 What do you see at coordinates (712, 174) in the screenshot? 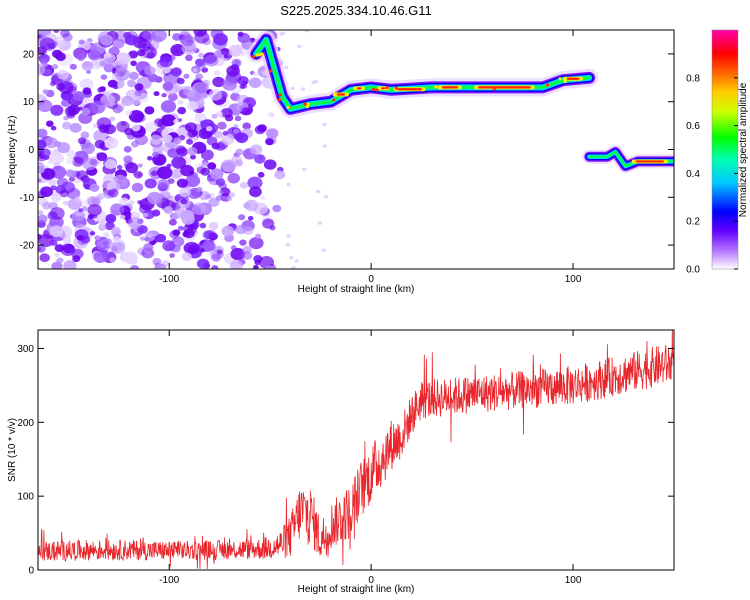
I see `colorbar-ticks: 0.0 0.2 0.4 0.6 0.8` at bounding box center [712, 174].